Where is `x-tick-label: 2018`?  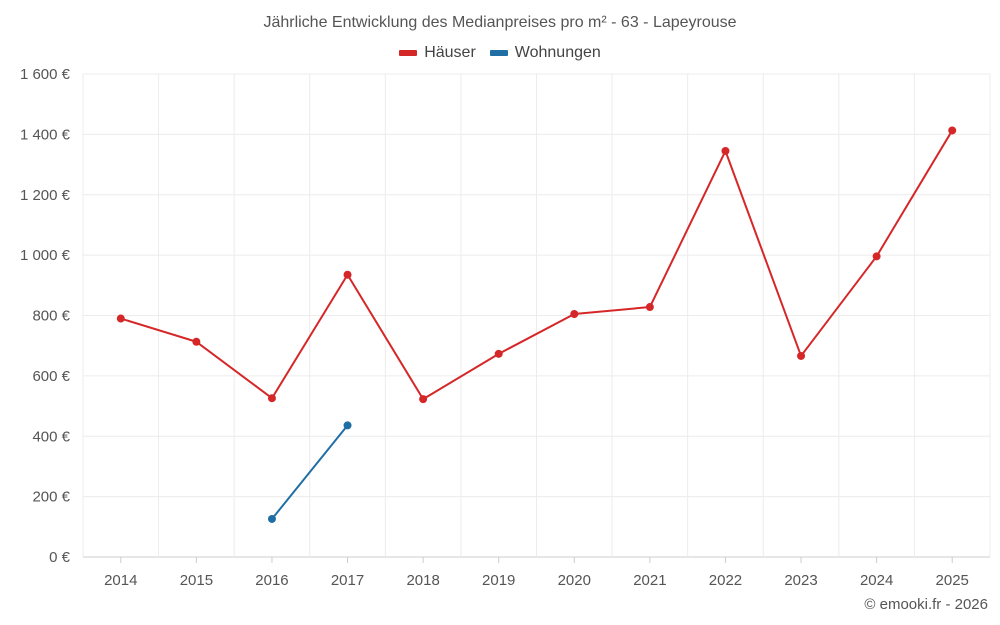 x-tick-label: 2018 is located at coordinates (422, 580).